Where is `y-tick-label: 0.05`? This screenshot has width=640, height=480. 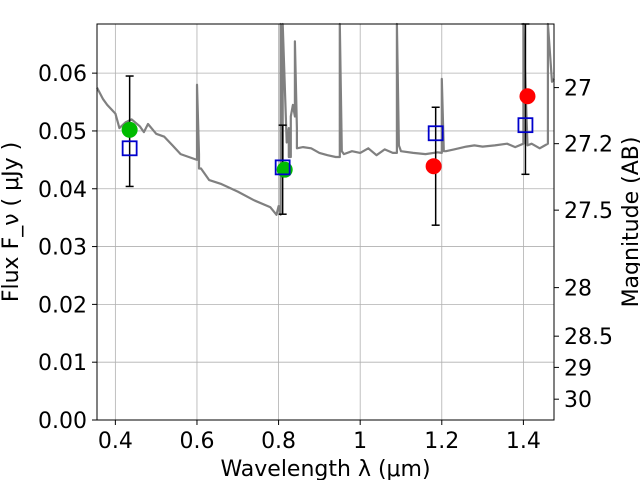
y-tick-label: 0.05 is located at coordinates (62, 132).